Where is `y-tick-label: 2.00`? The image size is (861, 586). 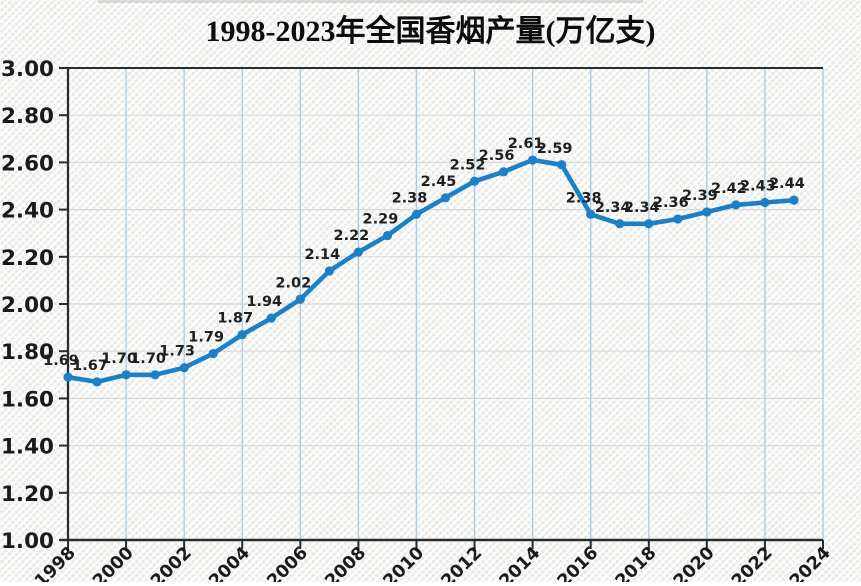 y-tick-label: 2.00 is located at coordinates (27, 305).